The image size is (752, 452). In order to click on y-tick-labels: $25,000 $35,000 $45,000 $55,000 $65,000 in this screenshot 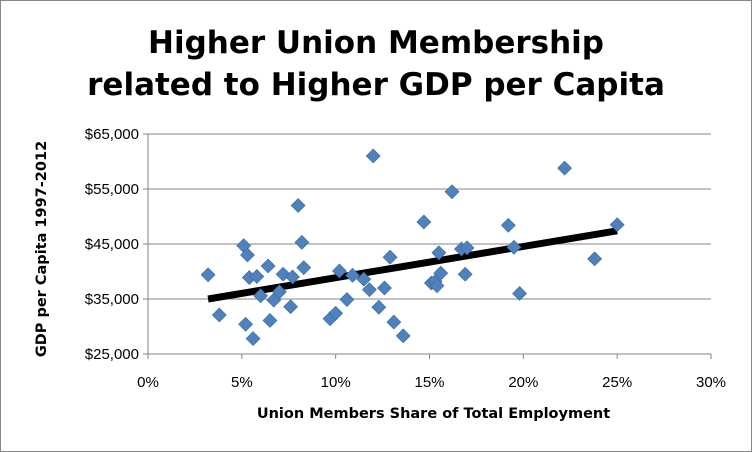, I will do `click(112, 244)`.